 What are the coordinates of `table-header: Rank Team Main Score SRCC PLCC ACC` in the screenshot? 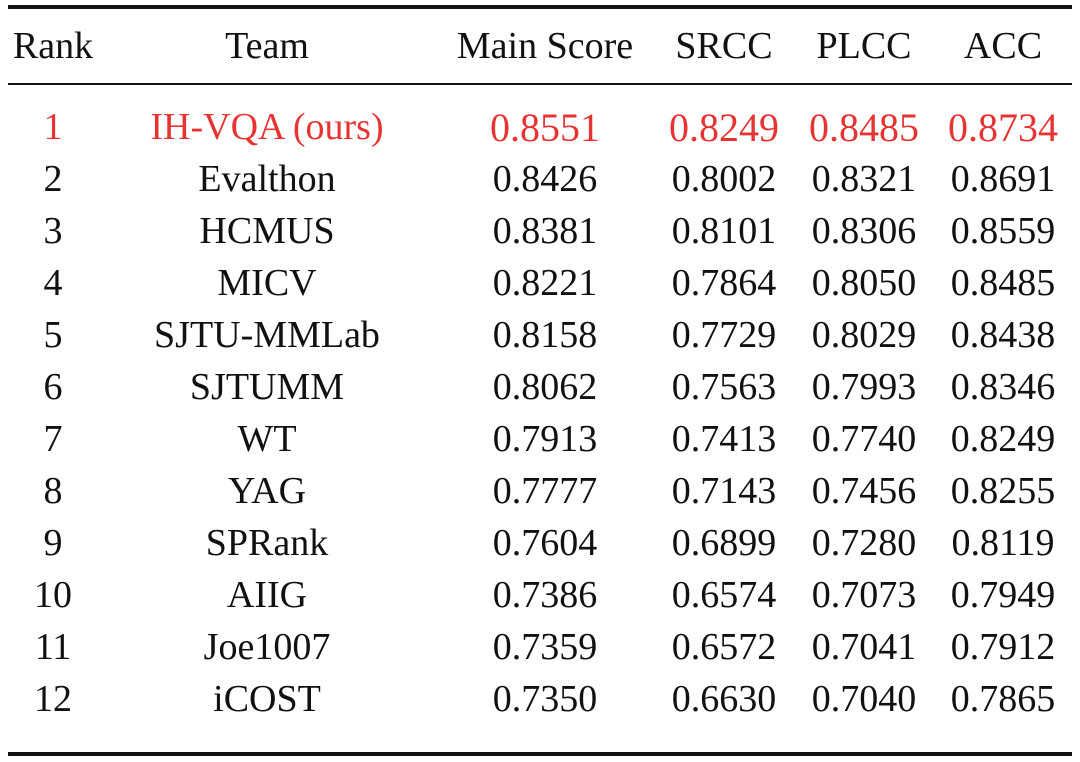 It's located at (540, 55).